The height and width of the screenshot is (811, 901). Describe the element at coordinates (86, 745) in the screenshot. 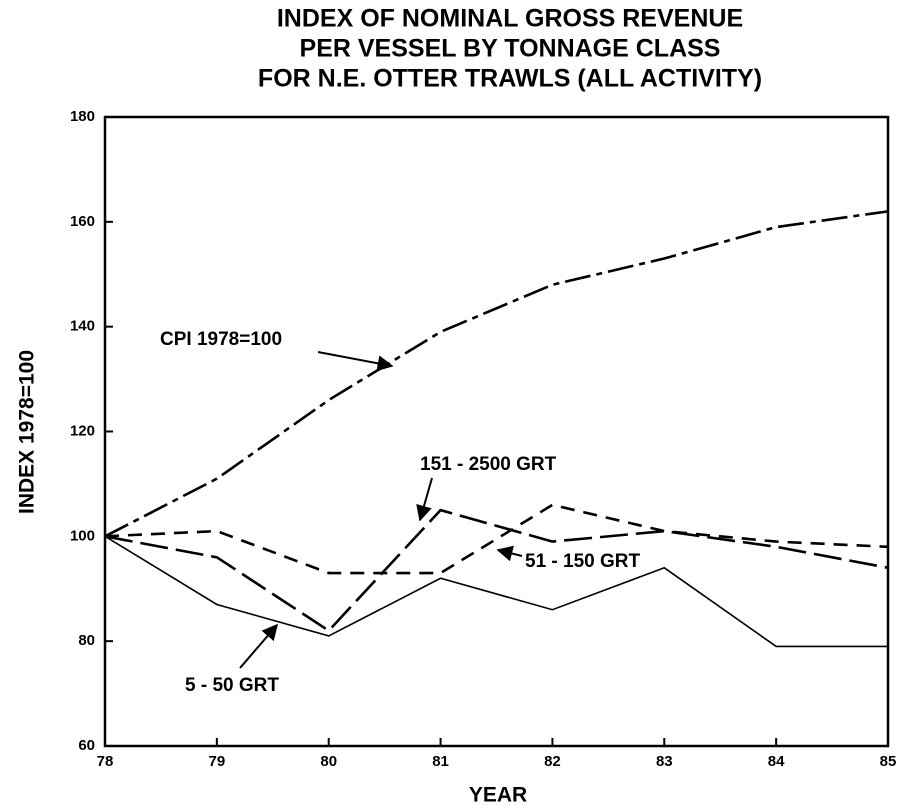

I see `y-tick-label: 60` at that location.